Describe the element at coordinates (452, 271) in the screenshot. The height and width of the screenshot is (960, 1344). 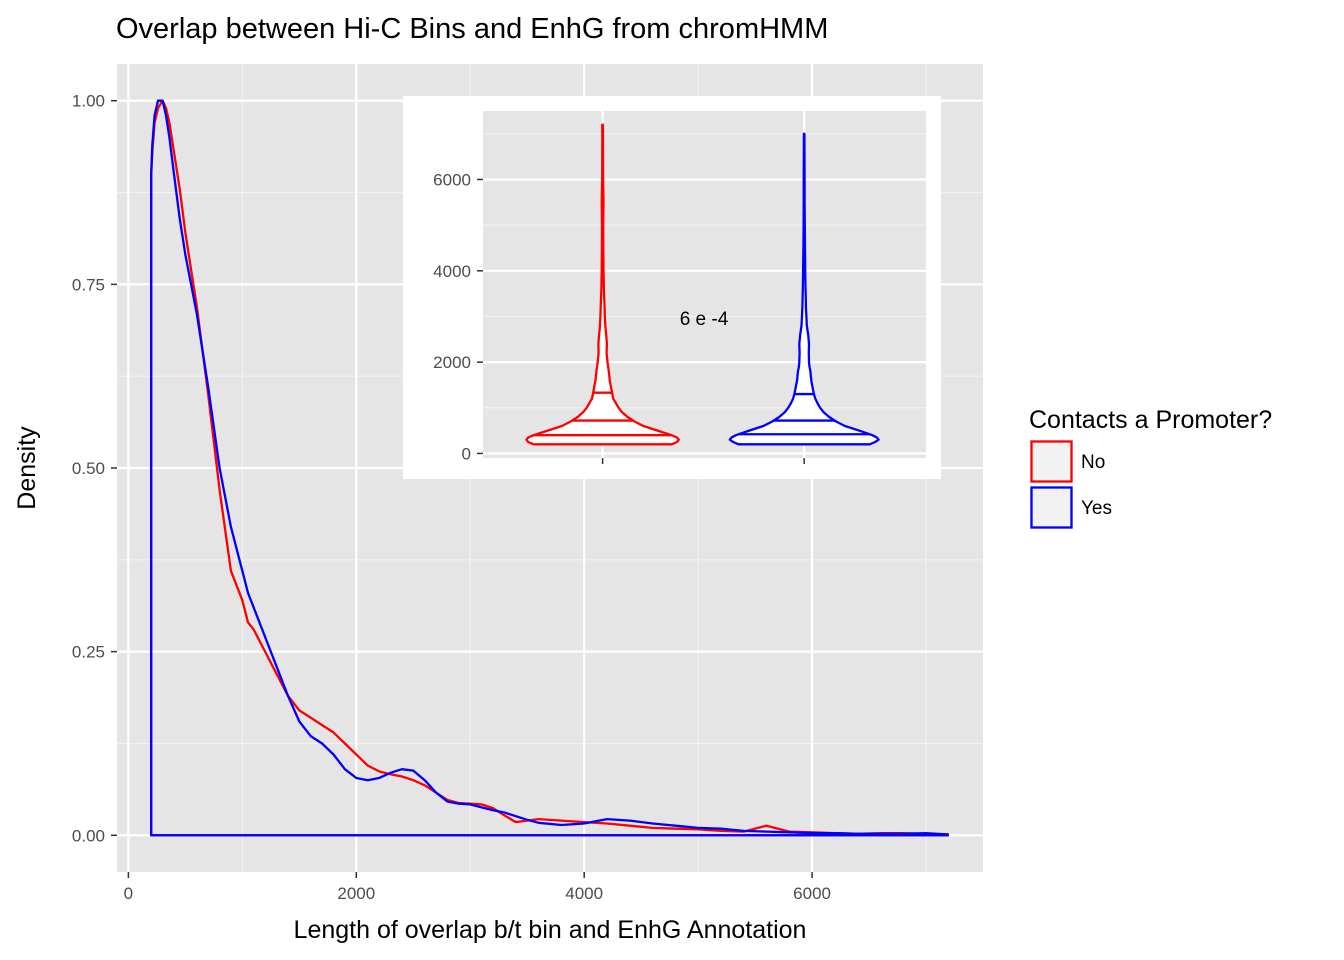
I see `inset-y-tick-label: 4000` at that location.